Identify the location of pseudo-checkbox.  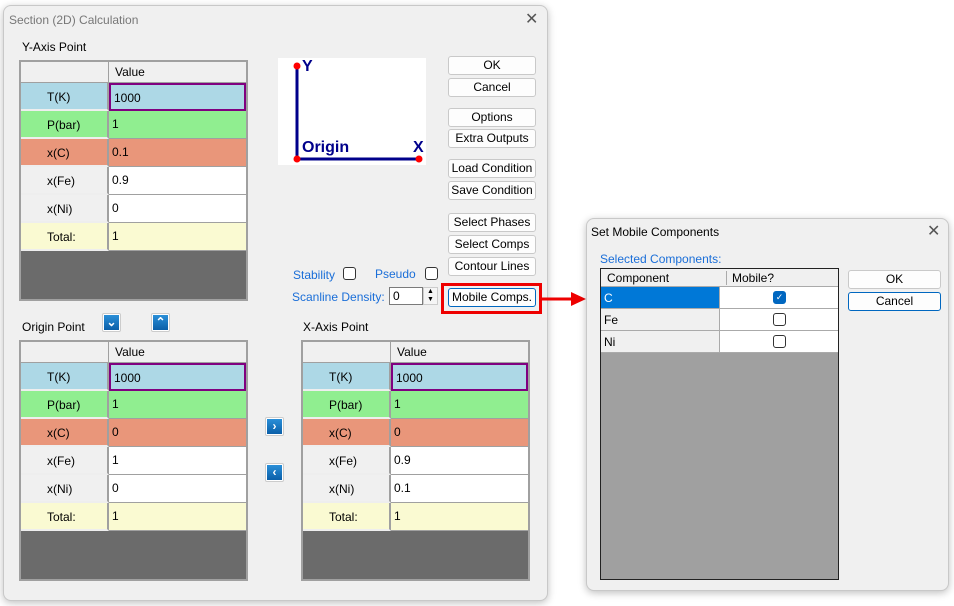
(431, 273).